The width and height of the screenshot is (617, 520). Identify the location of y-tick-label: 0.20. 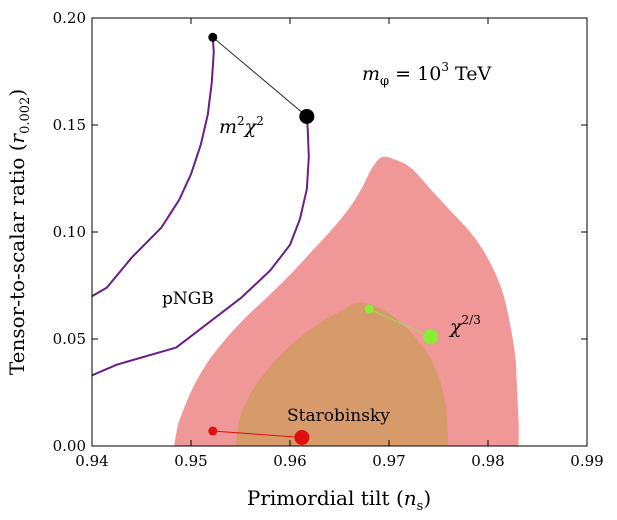
(69, 18).